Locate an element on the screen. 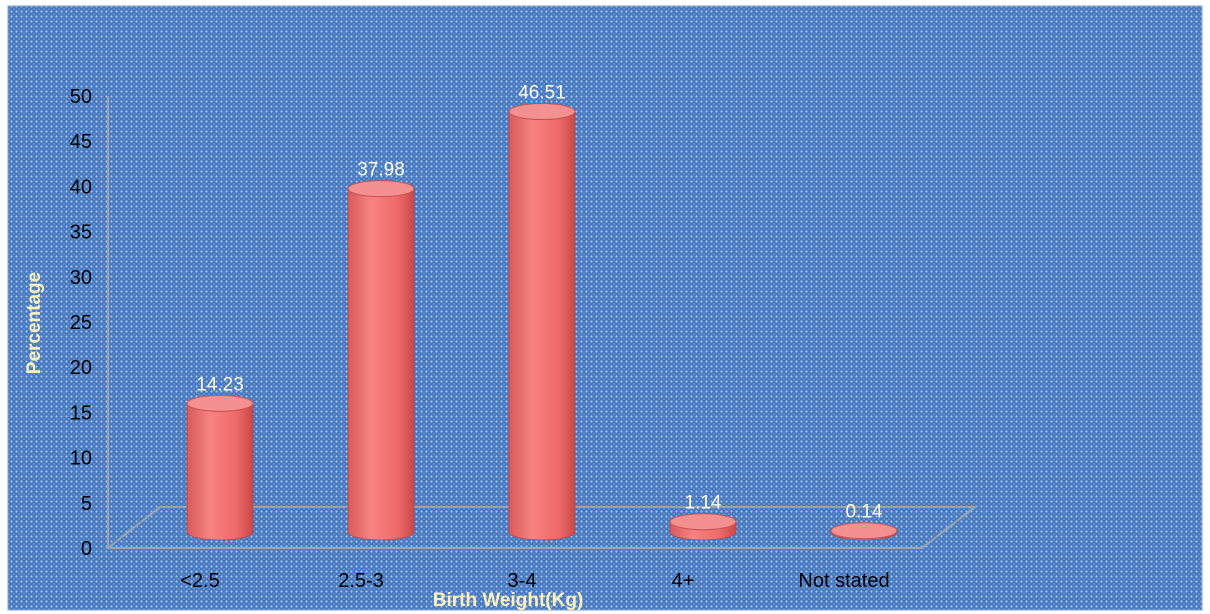 The width and height of the screenshot is (1210, 614). y-tick-label: 40 is located at coordinates (81, 187).